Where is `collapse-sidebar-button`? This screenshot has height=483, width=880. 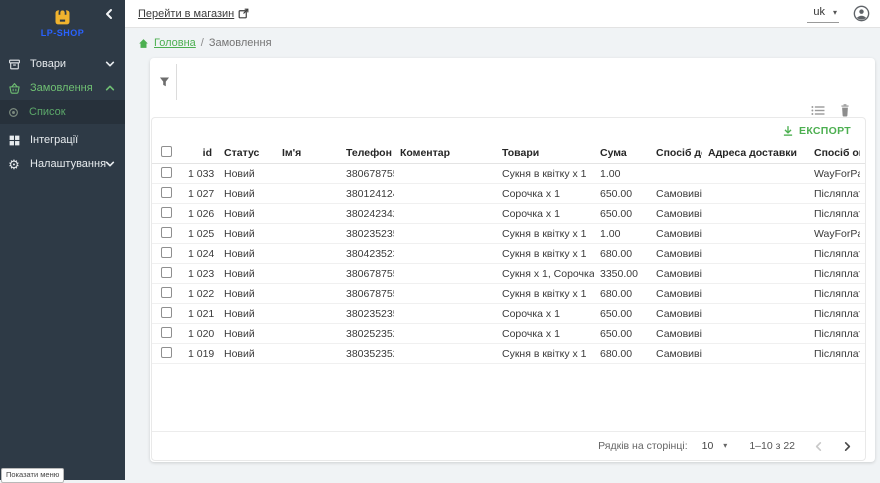
collapse-sidebar-button is located at coordinates (109, 16).